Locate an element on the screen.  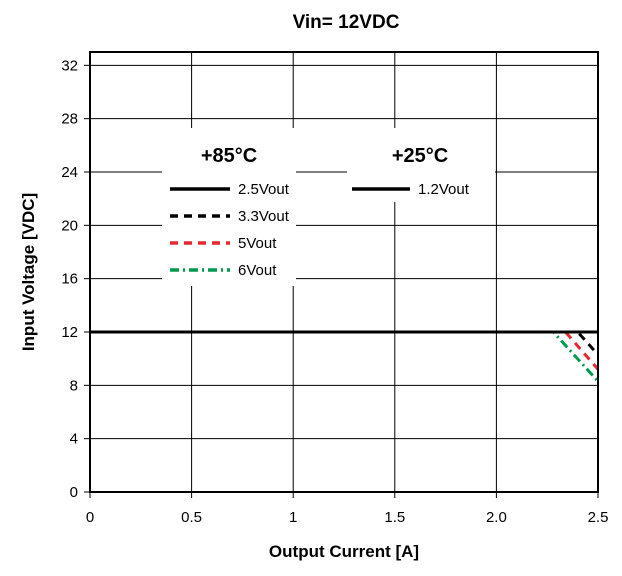
legend-entry-label: 1.2Vout is located at coordinates (444, 189).